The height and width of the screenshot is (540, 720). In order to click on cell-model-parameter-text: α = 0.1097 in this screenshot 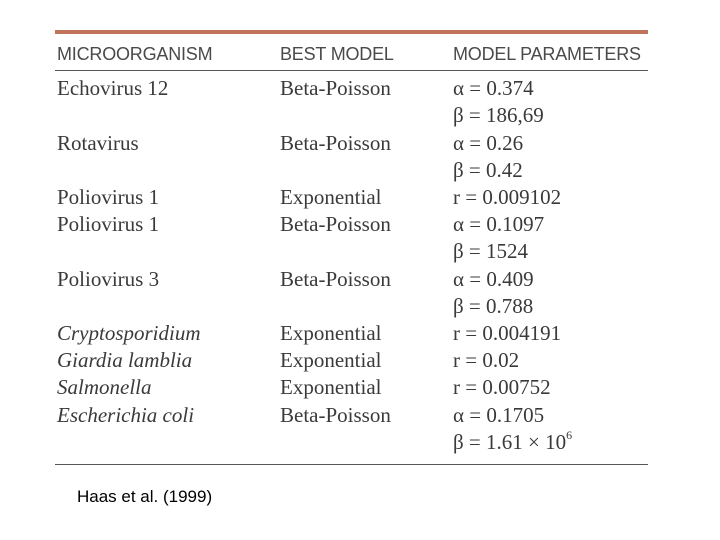, I will do `click(499, 224)`.